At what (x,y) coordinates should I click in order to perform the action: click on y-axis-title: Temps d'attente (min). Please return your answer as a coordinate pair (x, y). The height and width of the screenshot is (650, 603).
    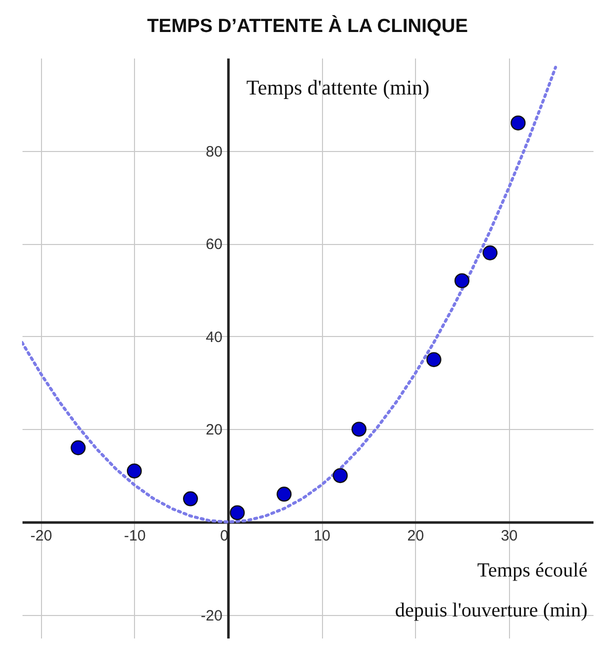
    Looking at the image, I should click on (338, 88).